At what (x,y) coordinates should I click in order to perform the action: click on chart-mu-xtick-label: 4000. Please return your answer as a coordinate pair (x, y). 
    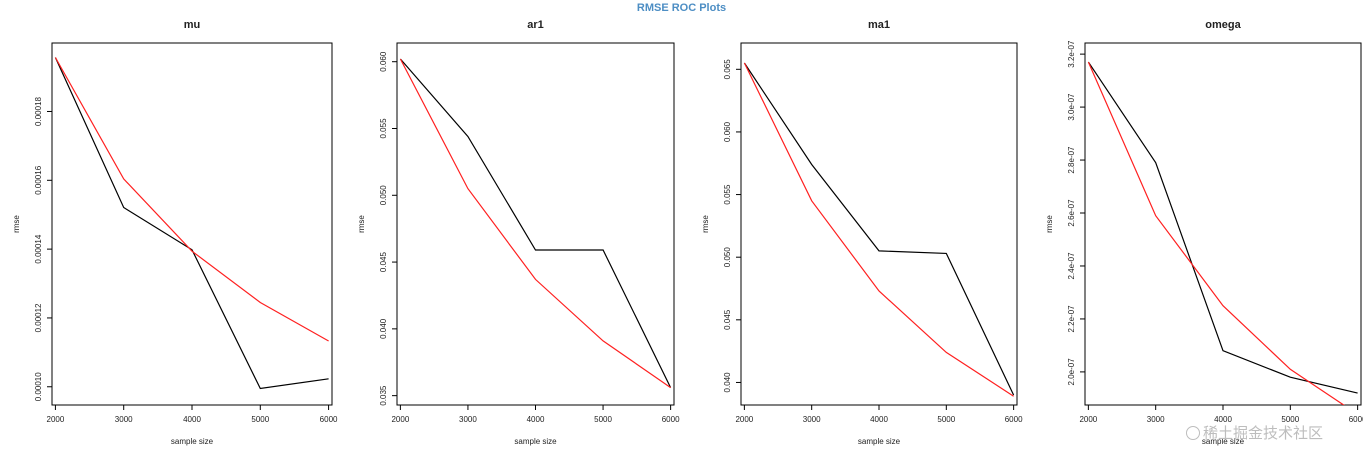
    Looking at the image, I should click on (192, 419).